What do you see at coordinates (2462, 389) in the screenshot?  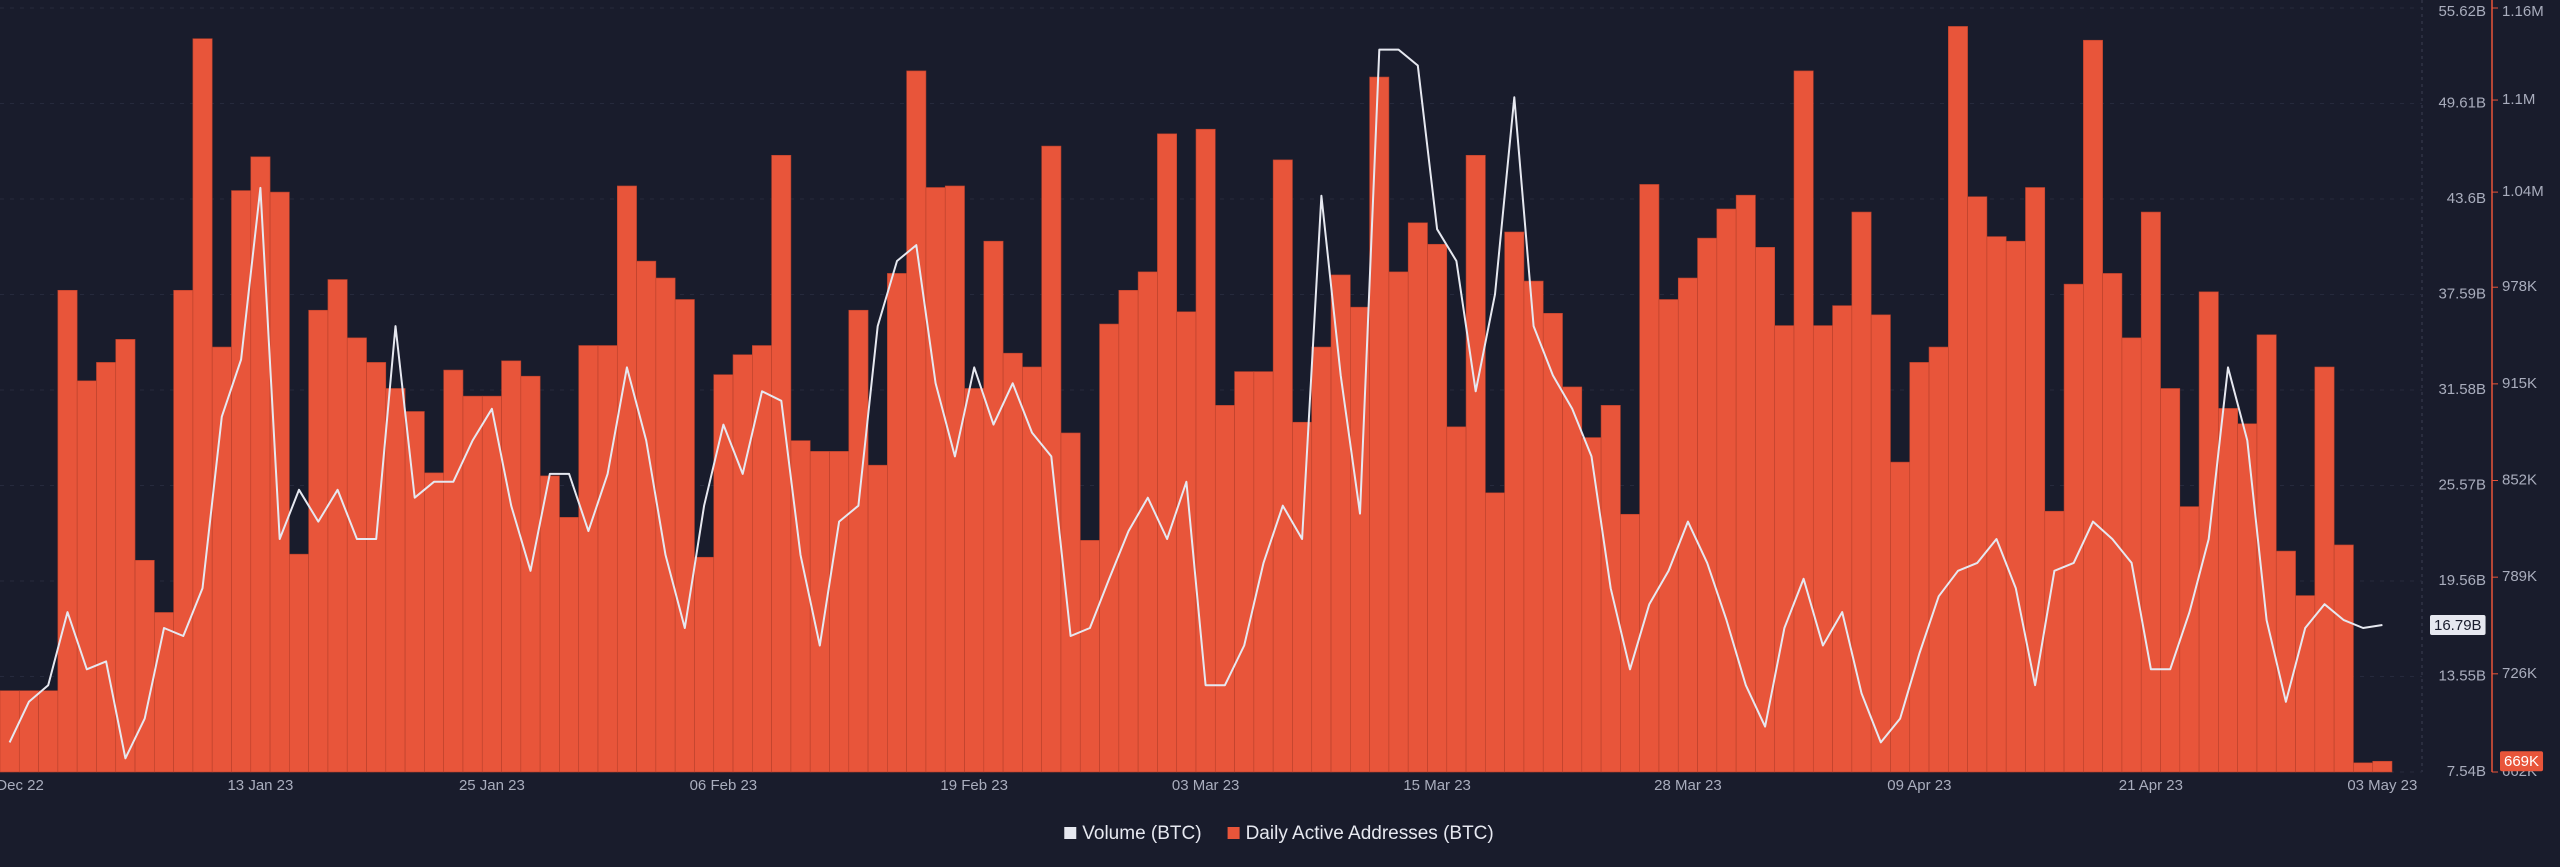 I see `y-tick-label: 31.58B` at bounding box center [2462, 389].